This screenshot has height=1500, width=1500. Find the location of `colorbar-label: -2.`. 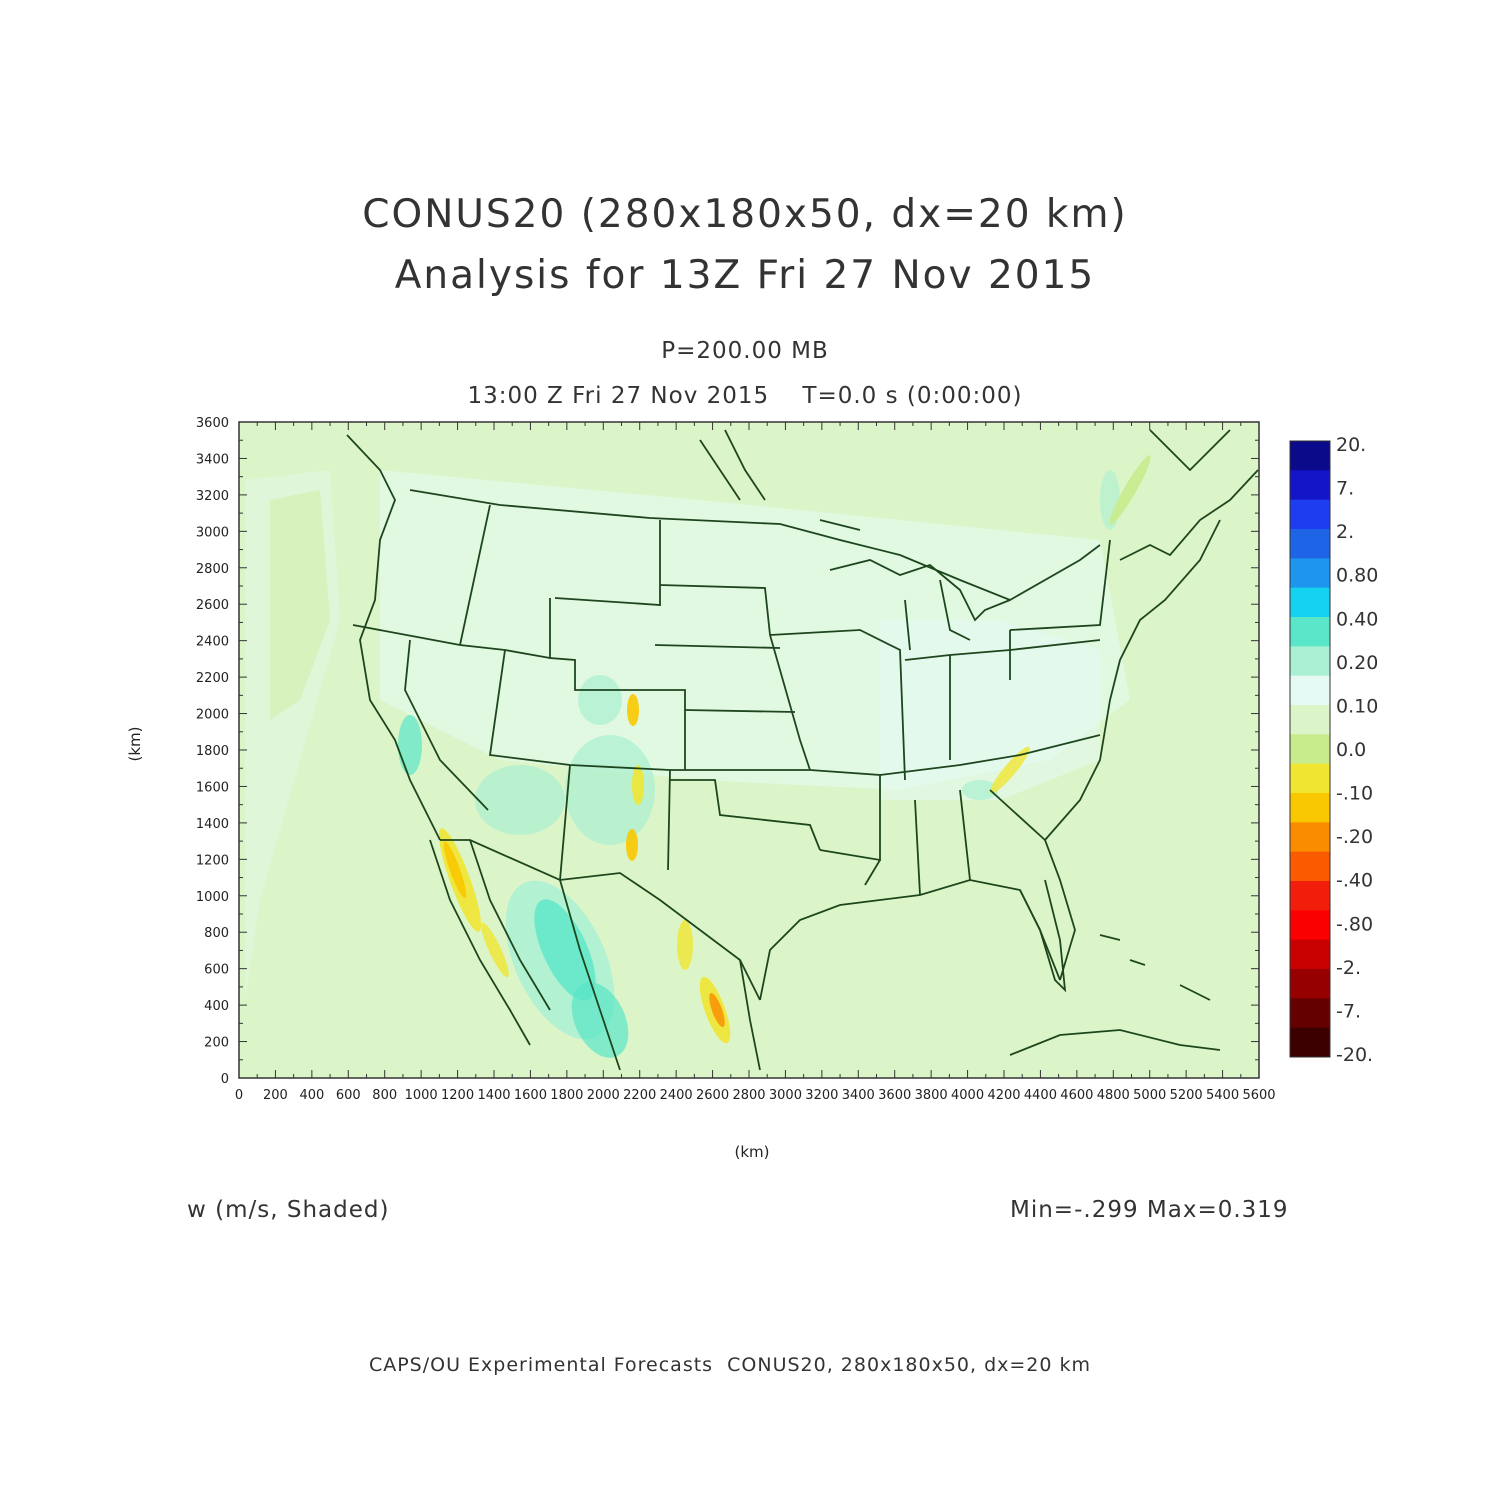

colorbar-label: -2. is located at coordinates (1348, 968).